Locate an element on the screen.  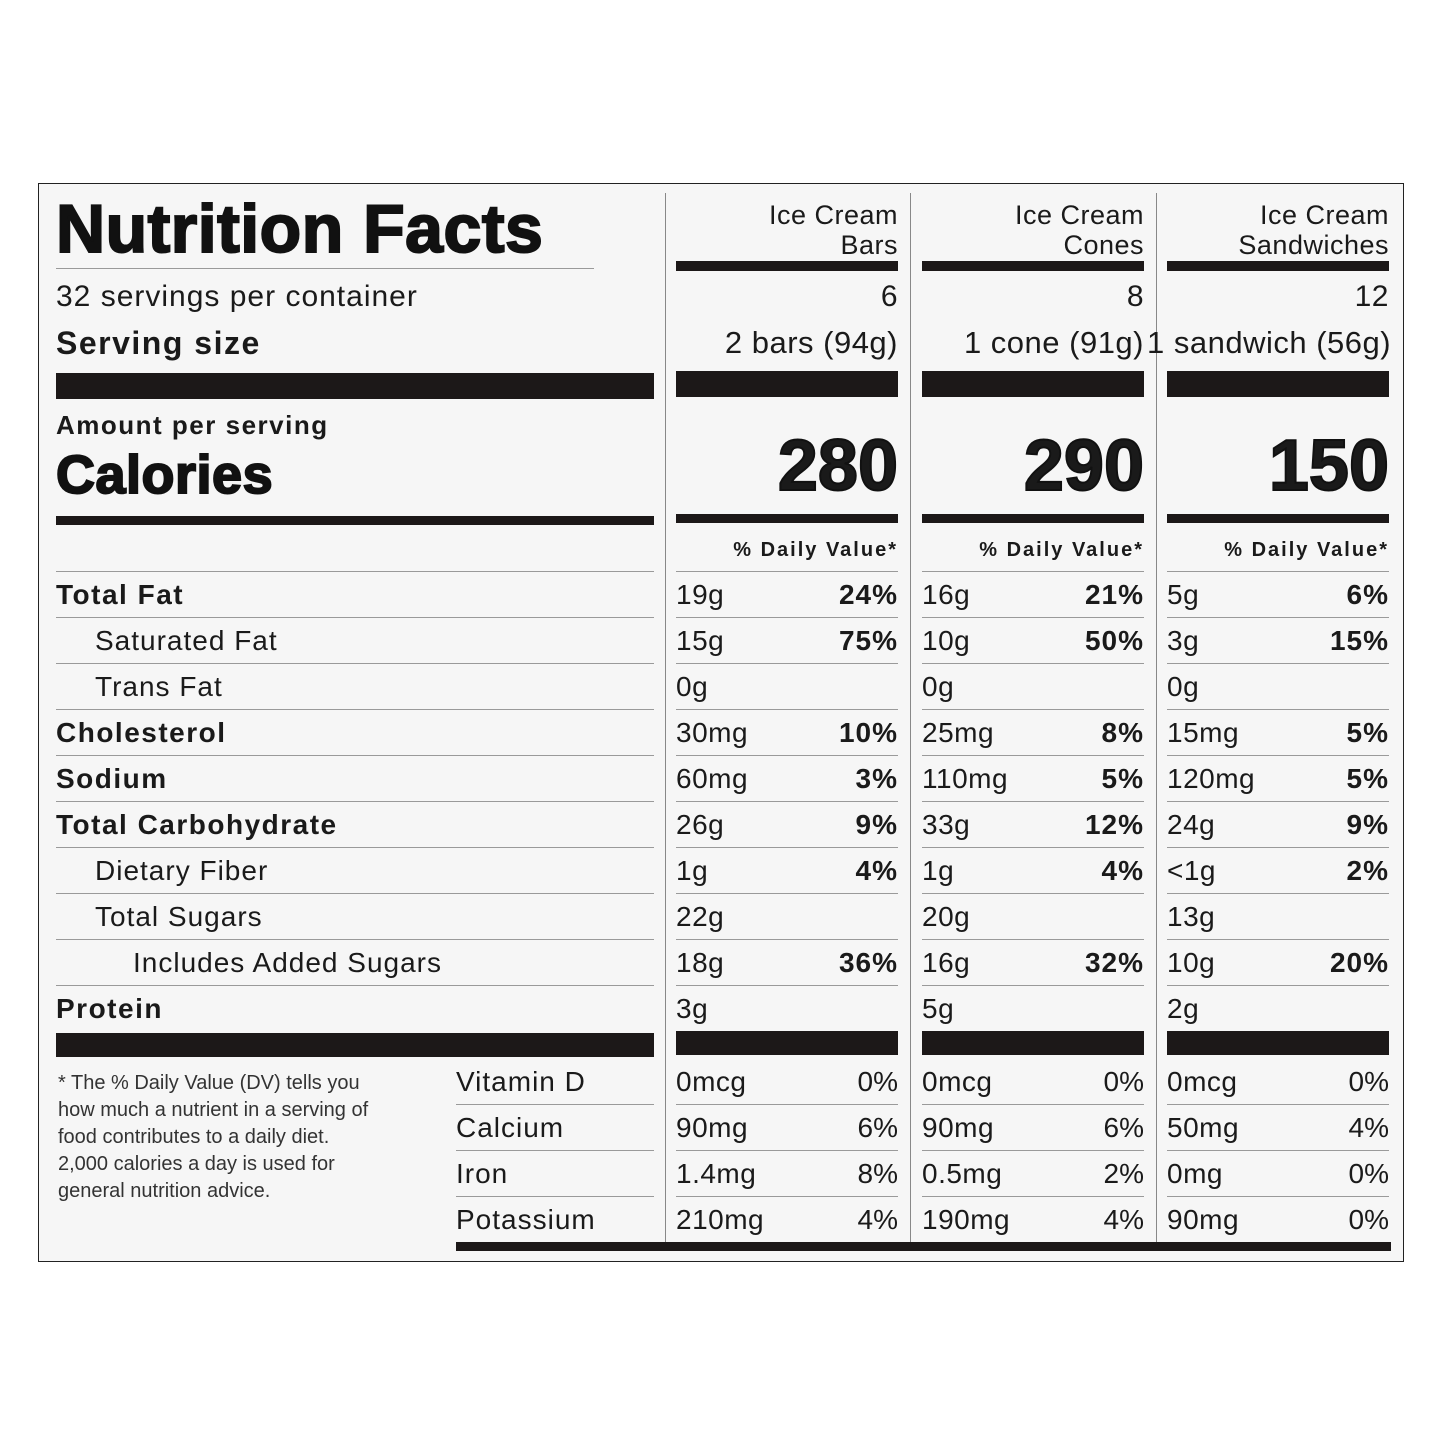
nutrient-amount: 20g is located at coordinates (946, 916).